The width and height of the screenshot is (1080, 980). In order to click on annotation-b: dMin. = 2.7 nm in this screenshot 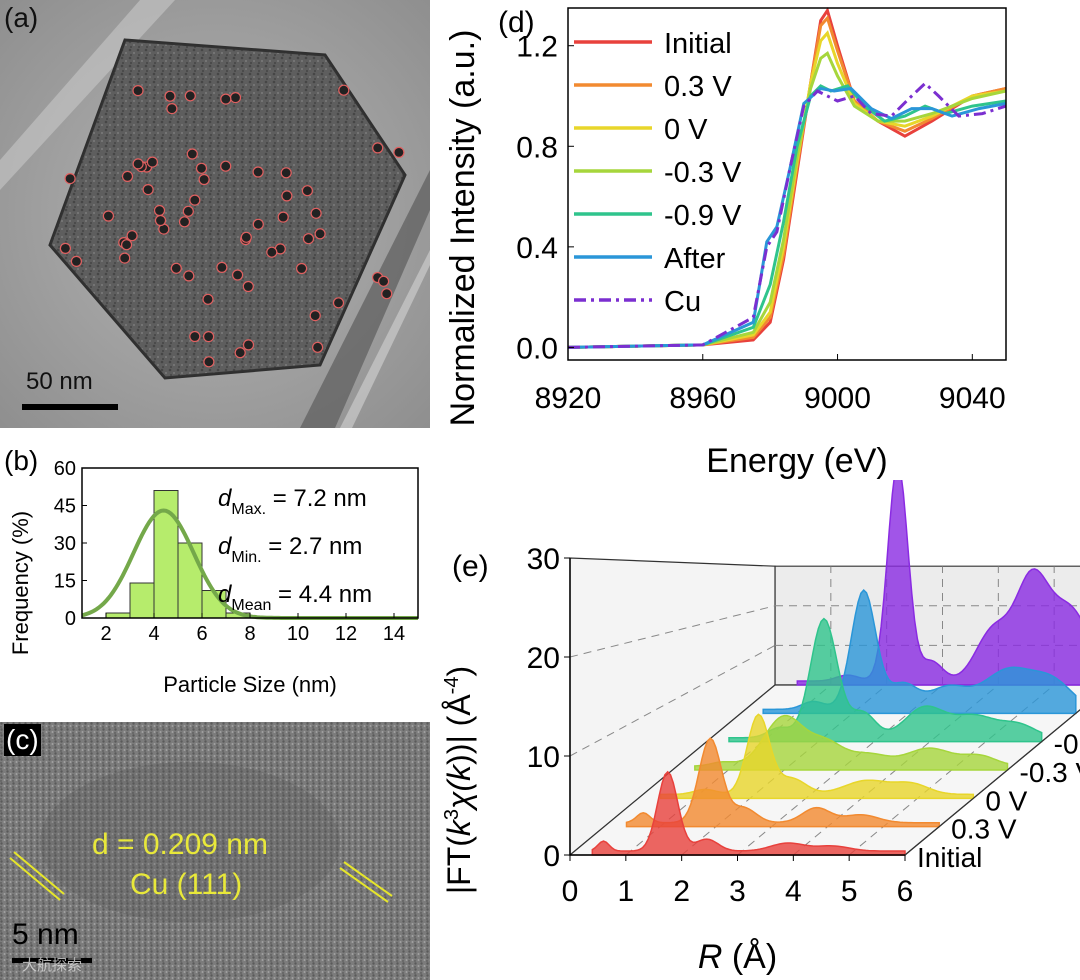, I will do `click(290, 549)`.